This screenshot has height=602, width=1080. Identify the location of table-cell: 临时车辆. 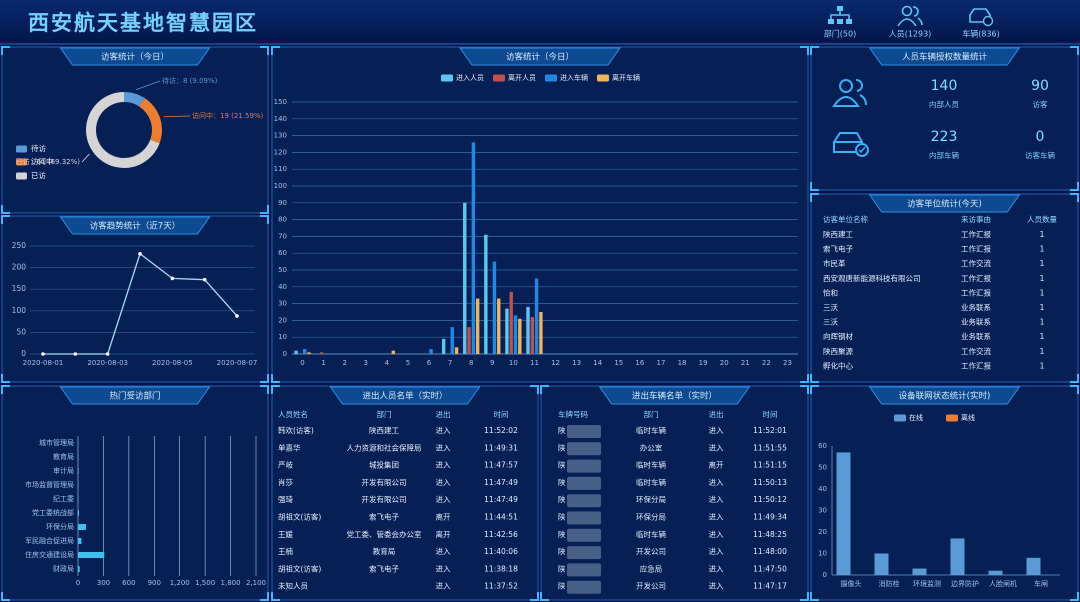
(651, 482).